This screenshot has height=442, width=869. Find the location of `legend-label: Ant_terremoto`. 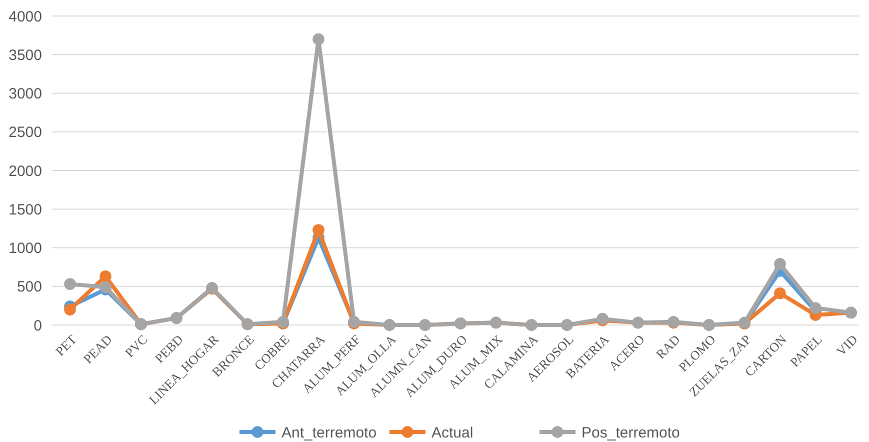

legend-label: Ant_terremoto is located at coordinates (329, 433).